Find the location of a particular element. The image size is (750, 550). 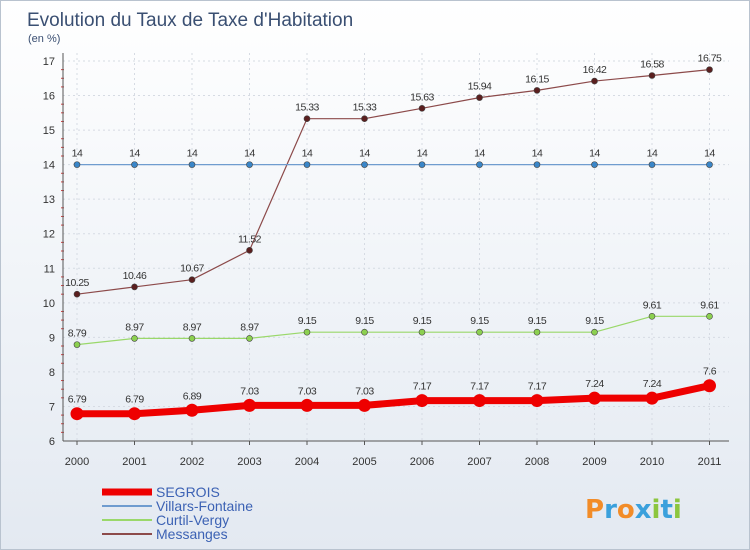

data-label-curtil-vergy: 8.79 is located at coordinates (77, 334).